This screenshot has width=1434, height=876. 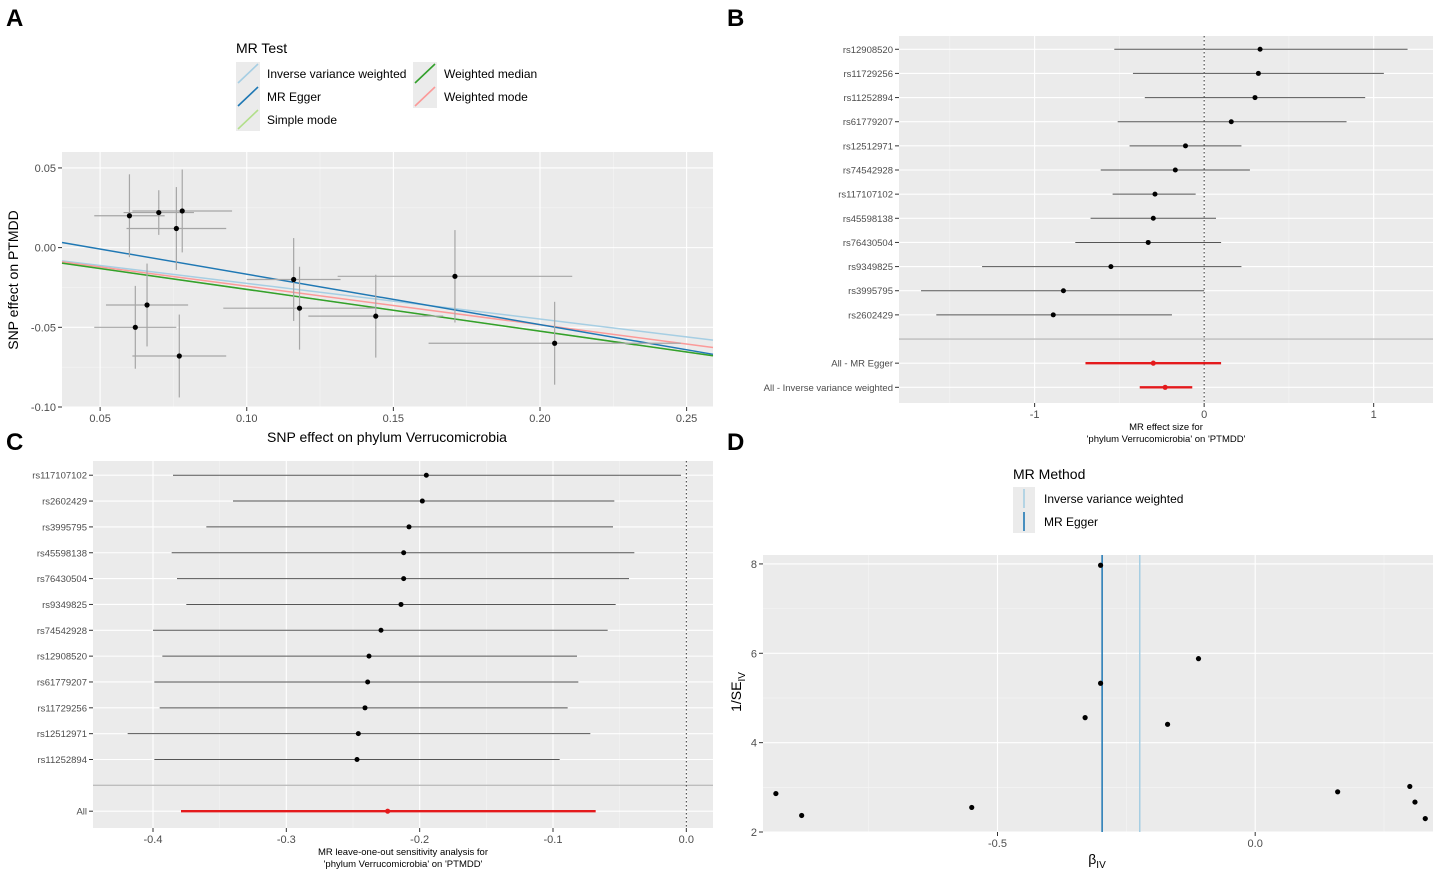 I want to click on panel-a-points, so click(x=342, y=283).